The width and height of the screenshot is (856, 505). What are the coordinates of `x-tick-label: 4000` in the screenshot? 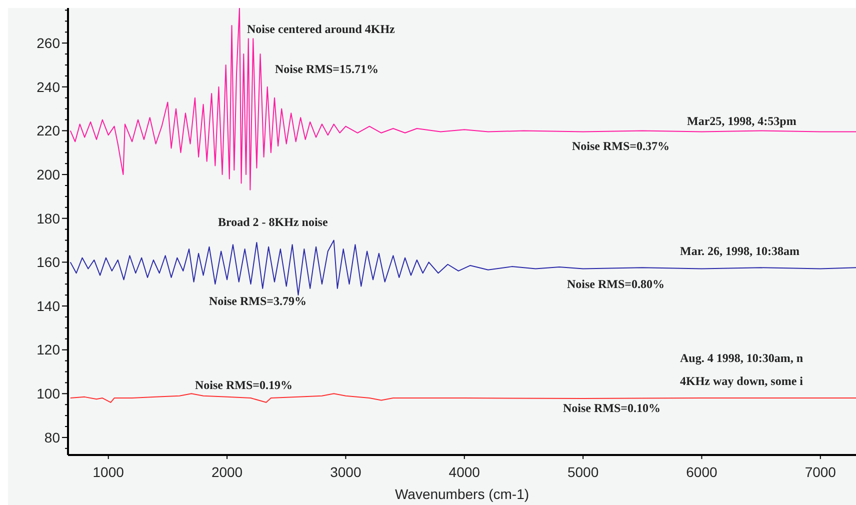 It's located at (464, 472).